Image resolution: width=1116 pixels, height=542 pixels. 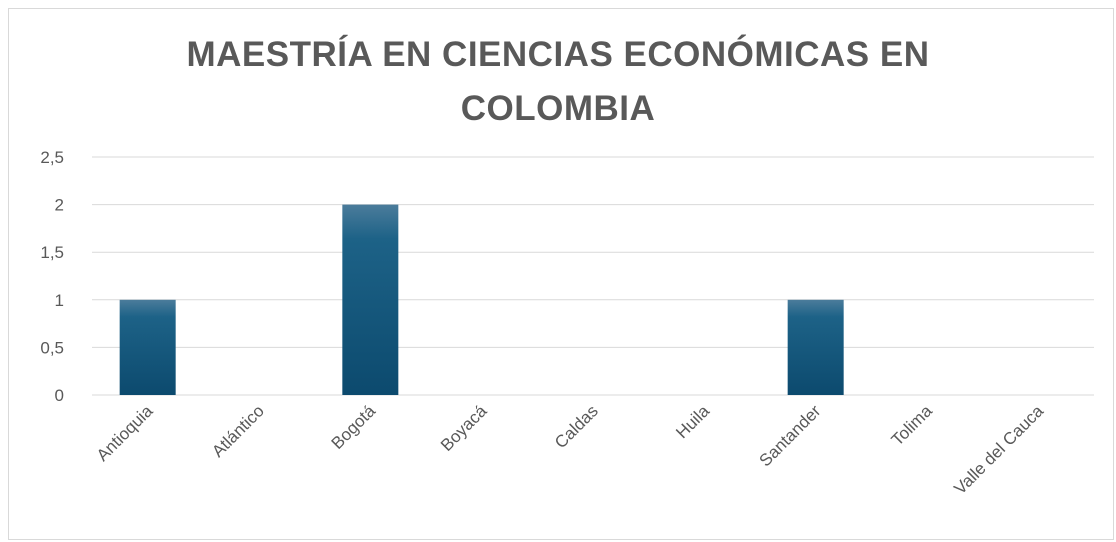 I want to click on x-category-label: Antioquia, so click(x=125, y=433).